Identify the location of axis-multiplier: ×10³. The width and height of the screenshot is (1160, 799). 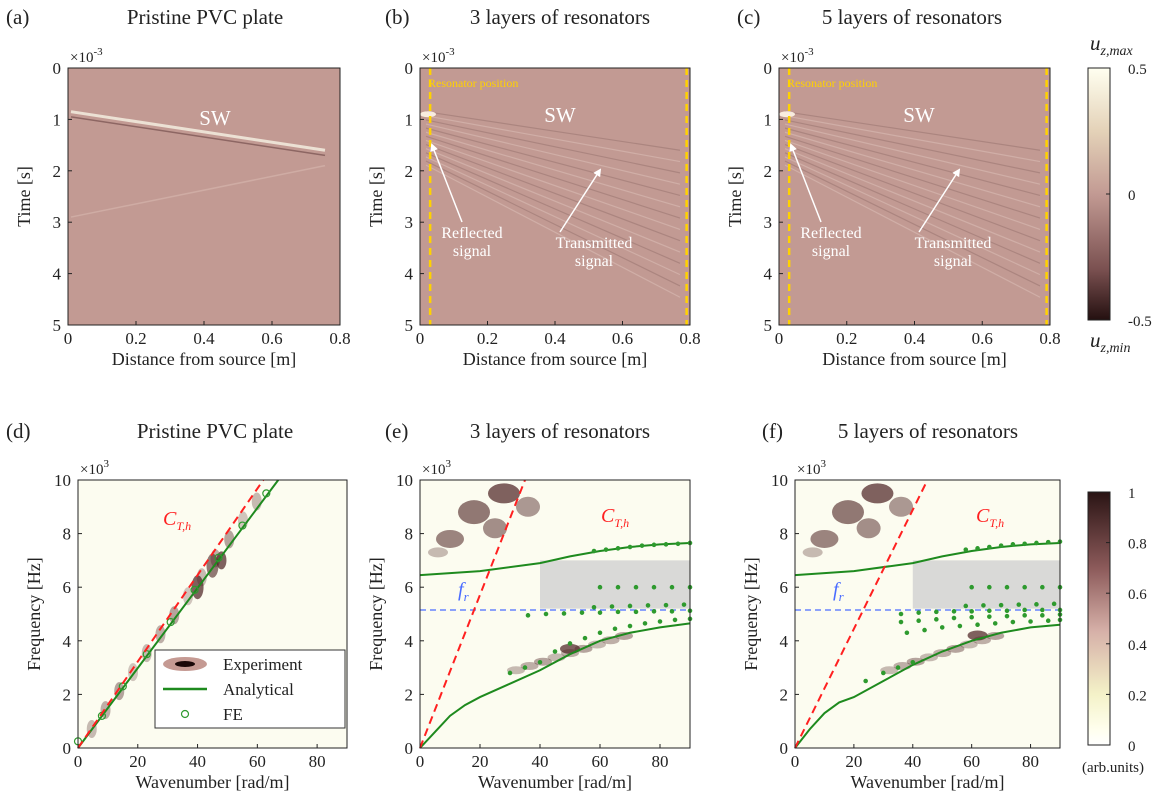
(94, 468).